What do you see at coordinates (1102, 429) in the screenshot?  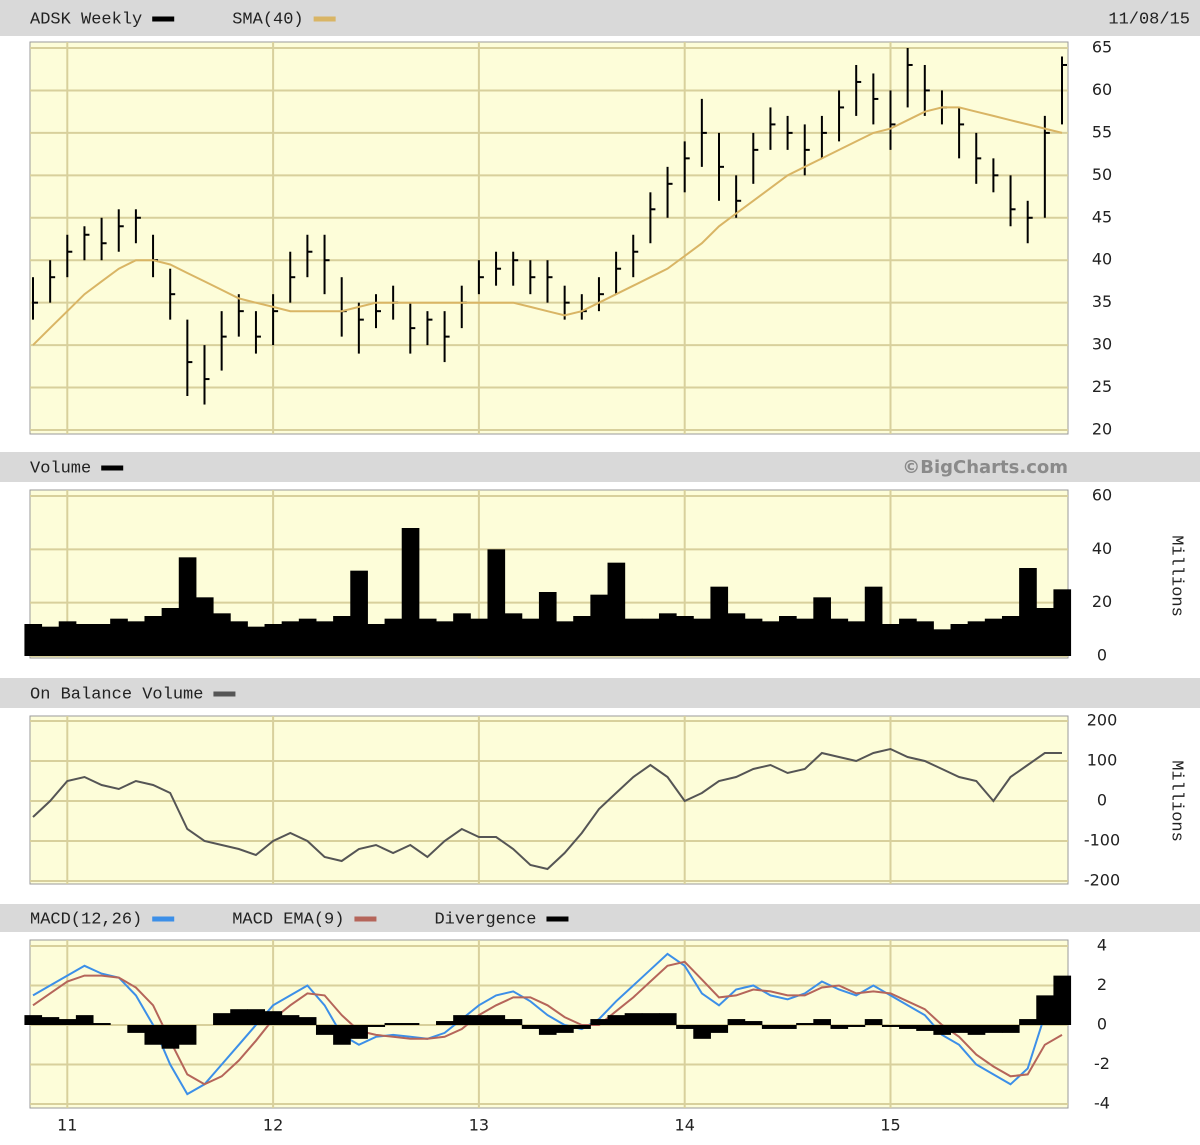 I see `y-tick-label: 20` at bounding box center [1102, 429].